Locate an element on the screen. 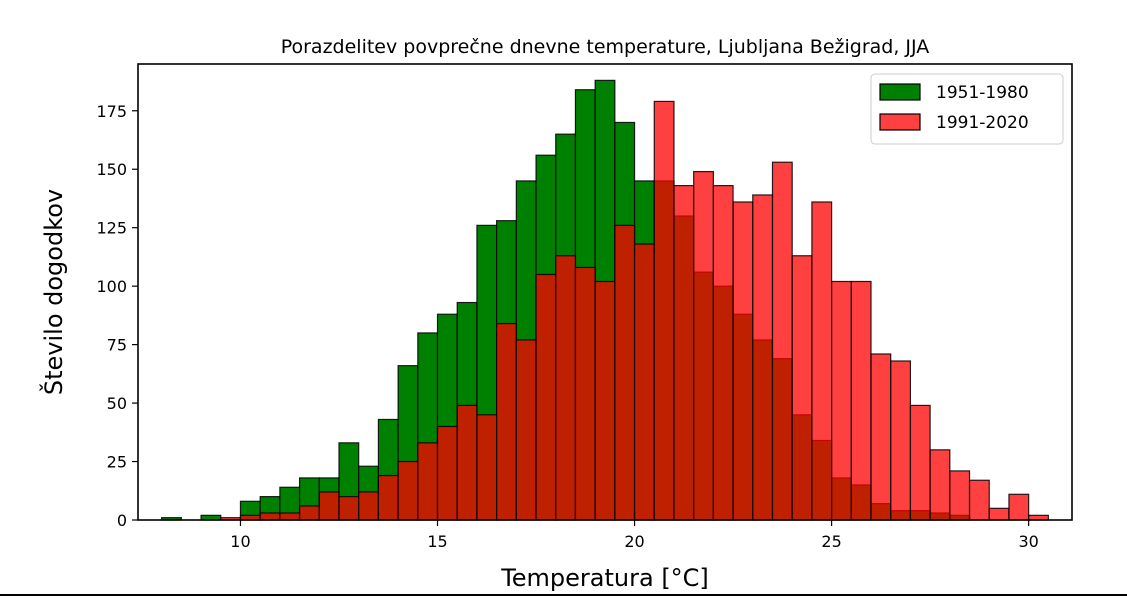 The image size is (1127, 598). y-axis-label: Število dogodkov is located at coordinates (53, 292).